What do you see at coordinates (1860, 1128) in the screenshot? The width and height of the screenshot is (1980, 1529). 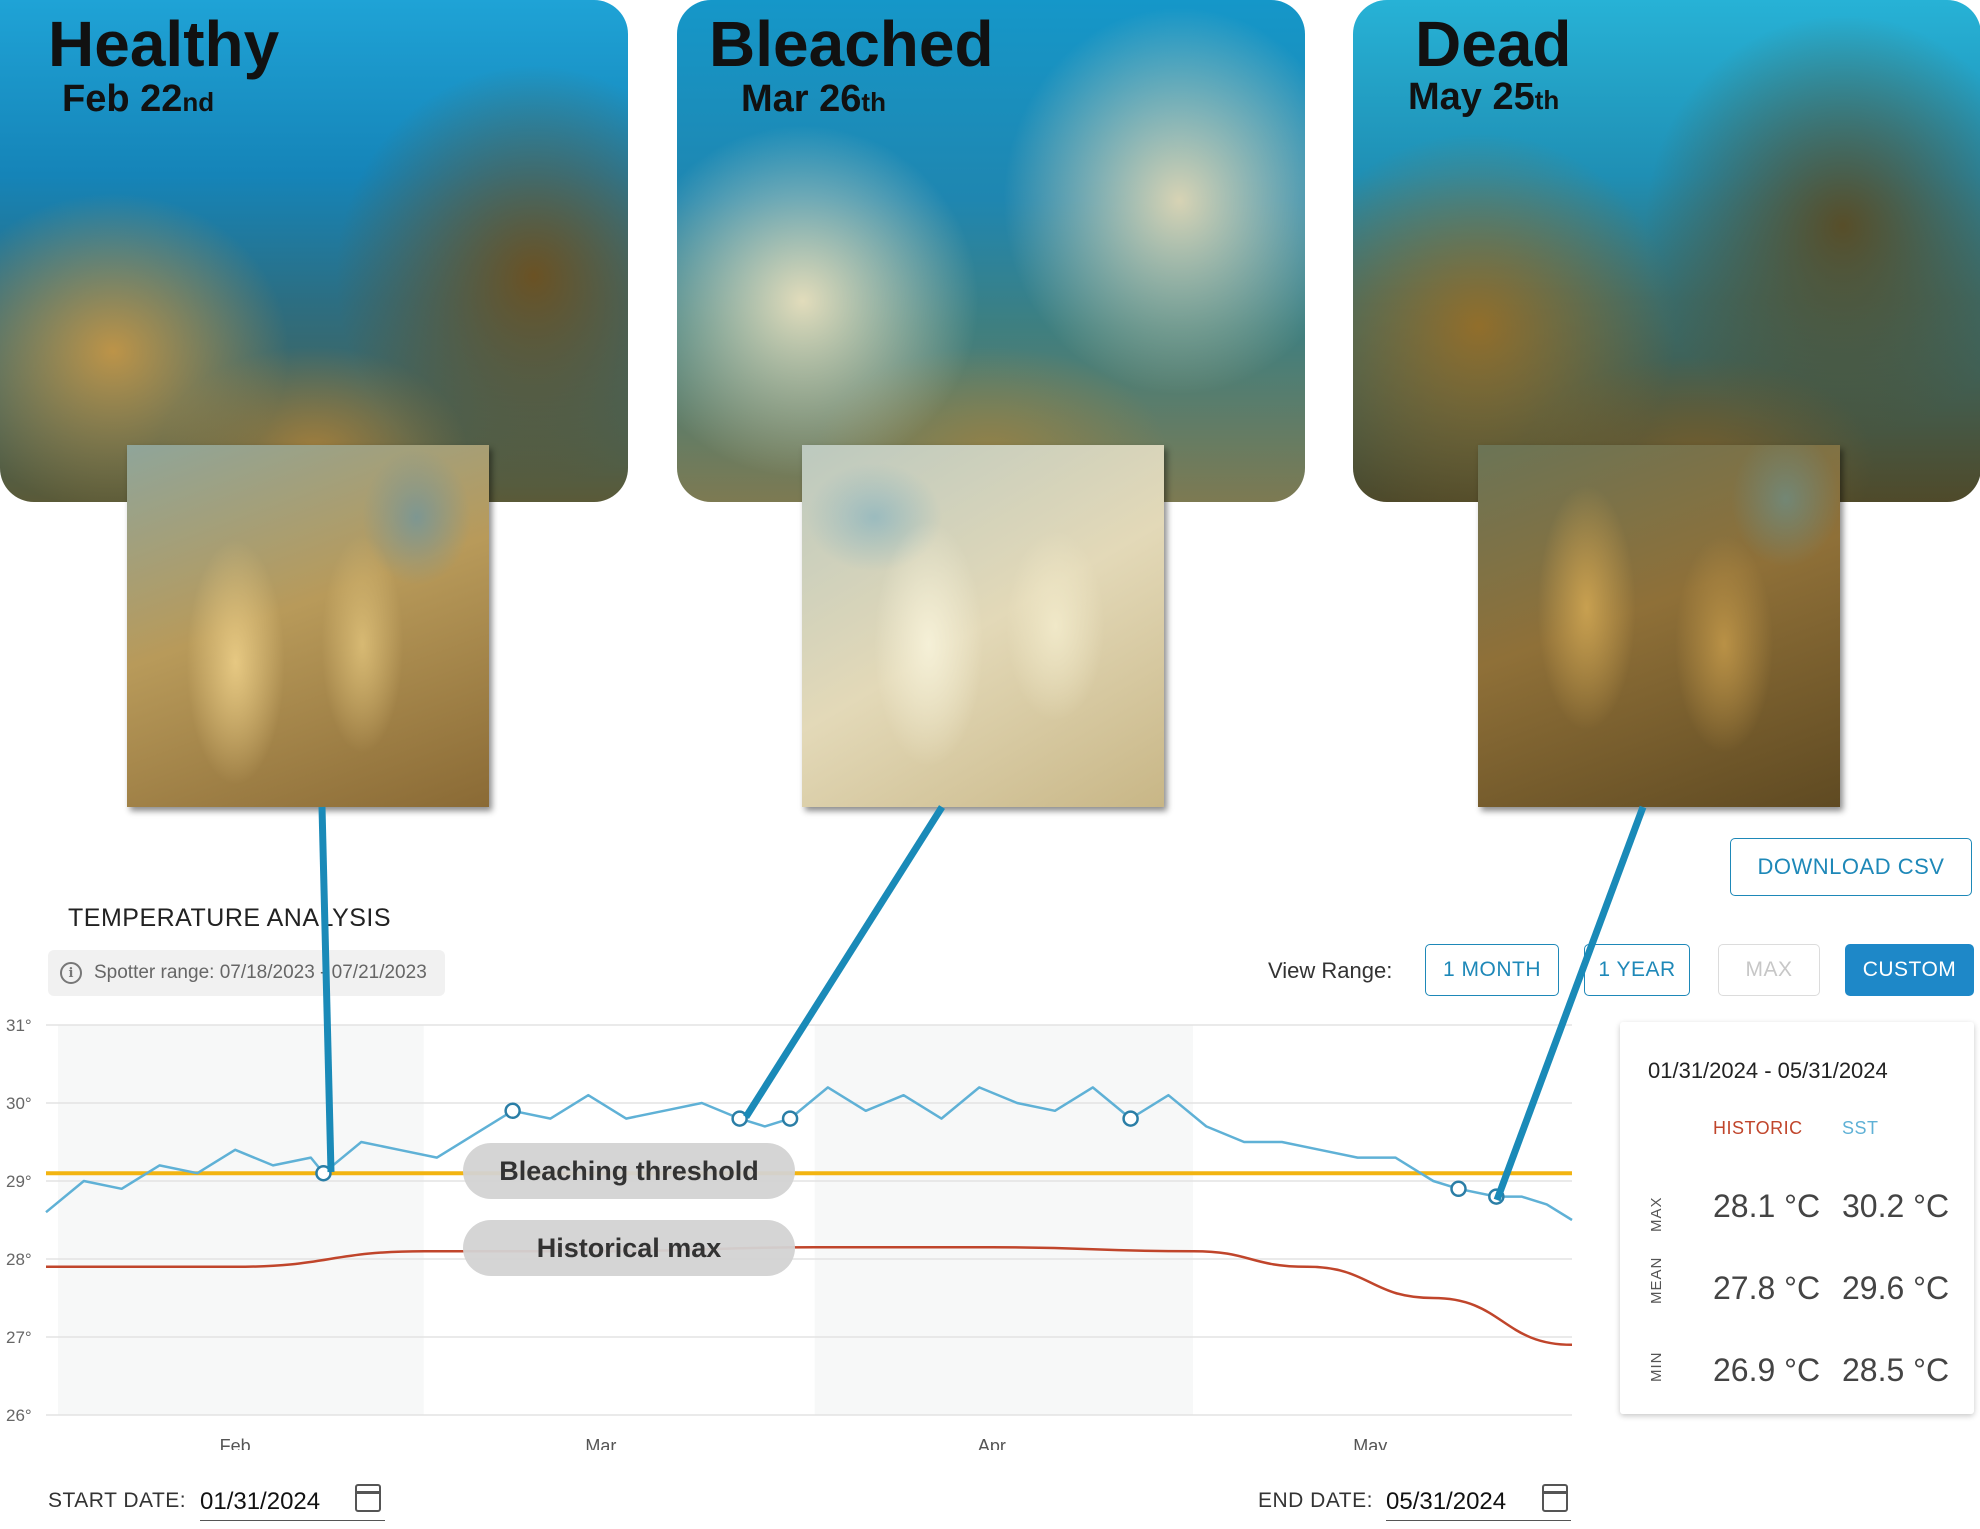 I see `sst-column-header: SST` at bounding box center [1860, 1128].